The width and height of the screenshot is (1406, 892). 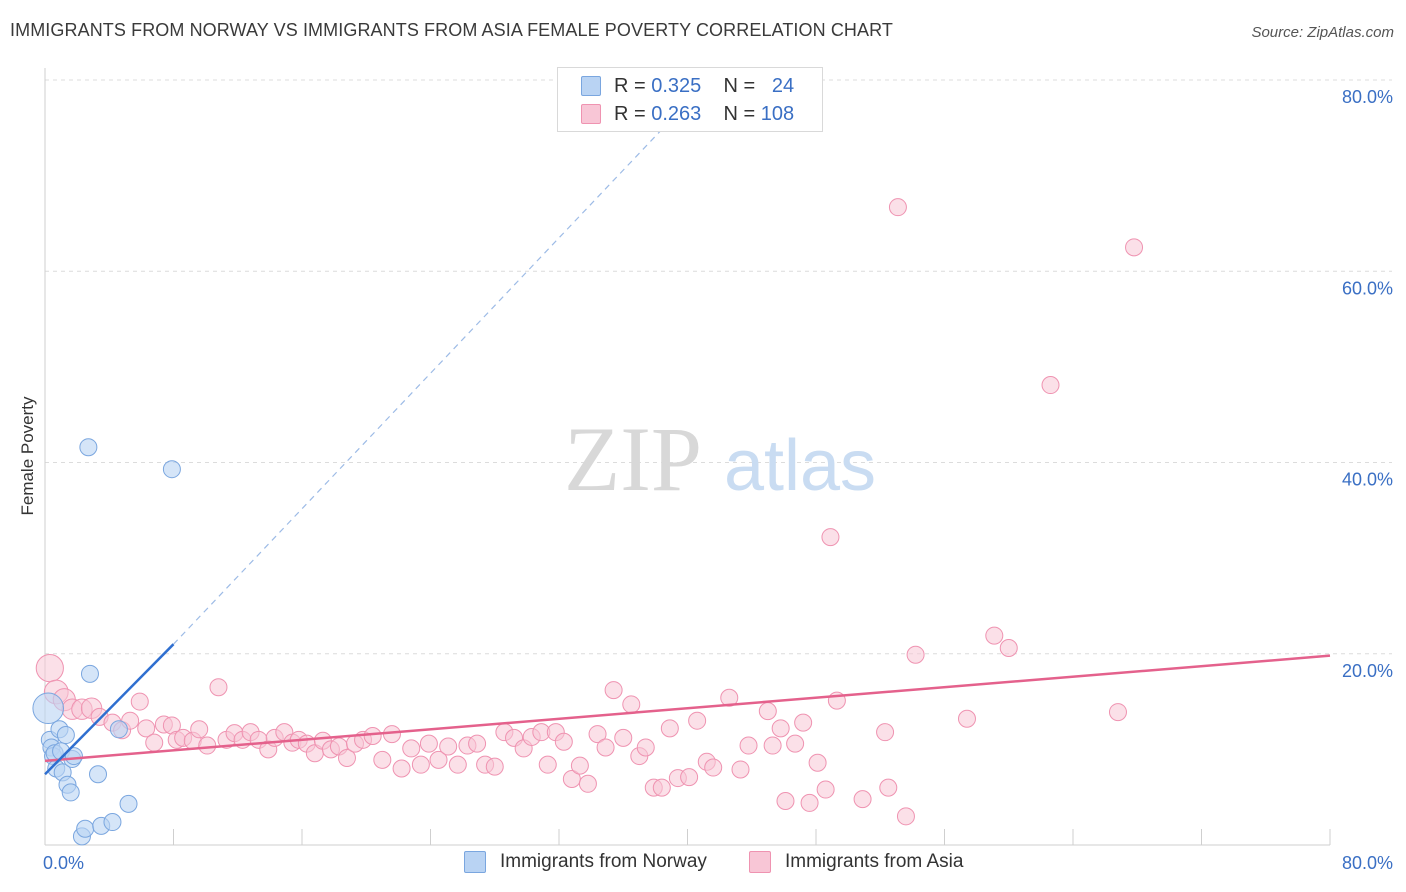 I want to click on y-tick-label: 80.0%, so click(x=1367, y=97).